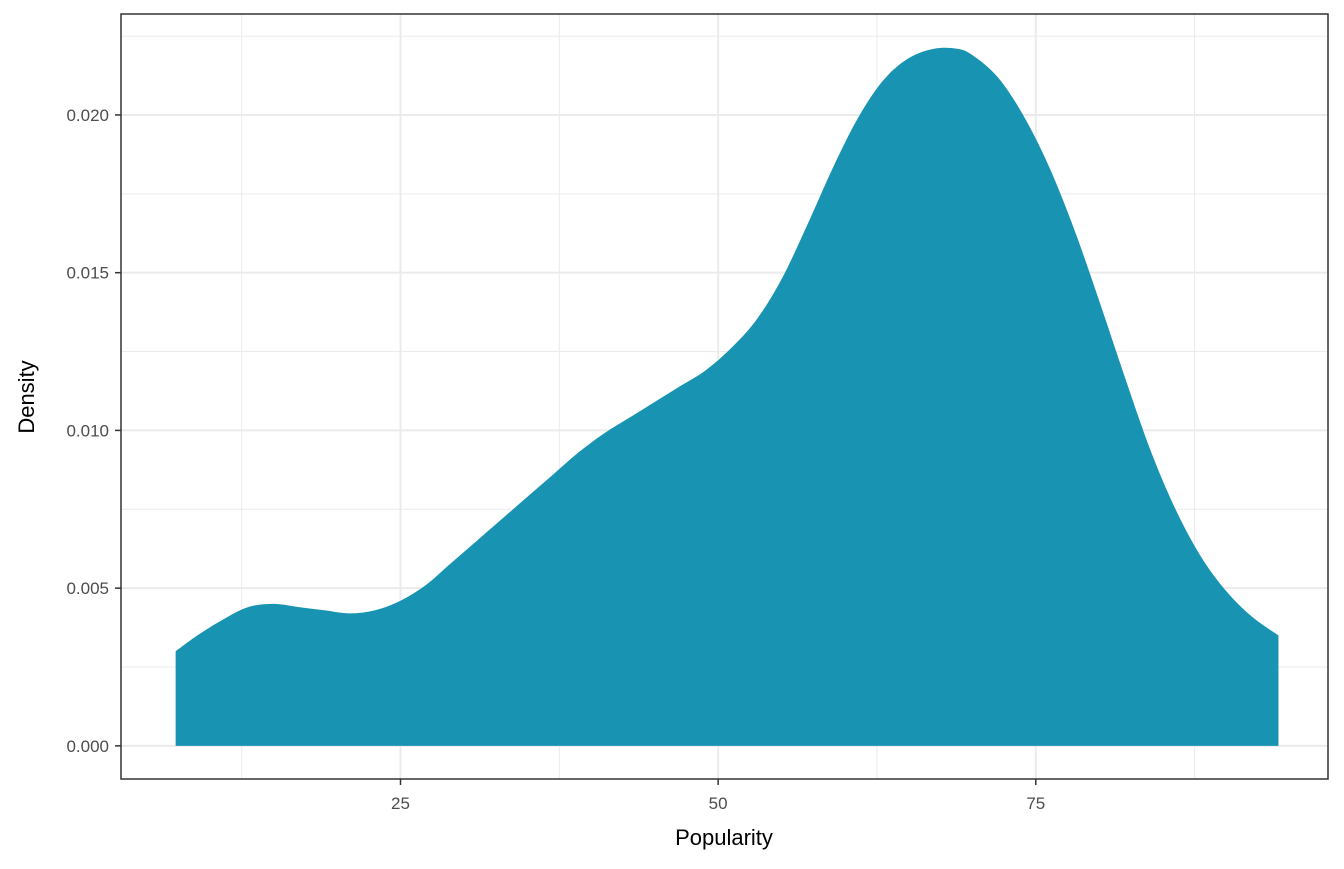 This screenshot has width=1344, height=869. I want to click on x-tick-label: 50, so click(718, 803).